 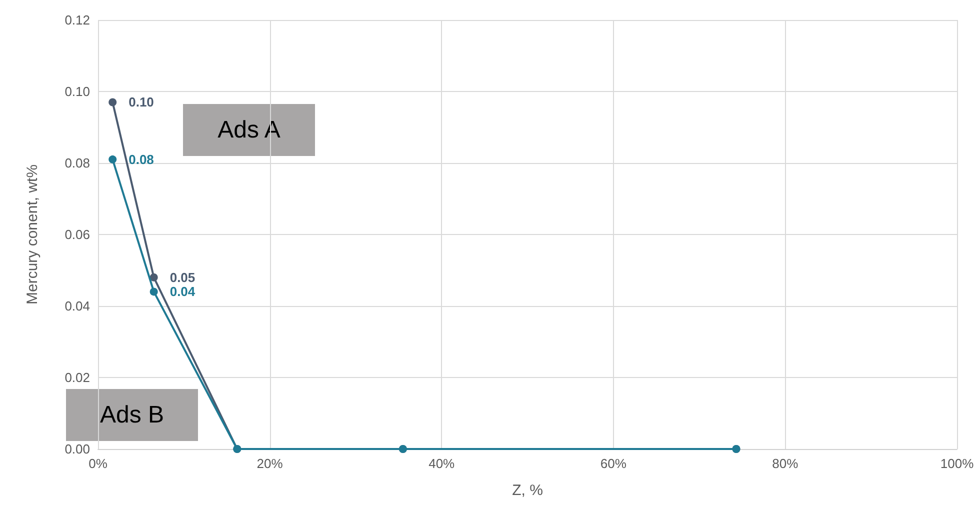 What do you see at coordinates (442, 463) in the screenshot?
I see `x-tick-label: 40%` at bounding box center [442, 463].